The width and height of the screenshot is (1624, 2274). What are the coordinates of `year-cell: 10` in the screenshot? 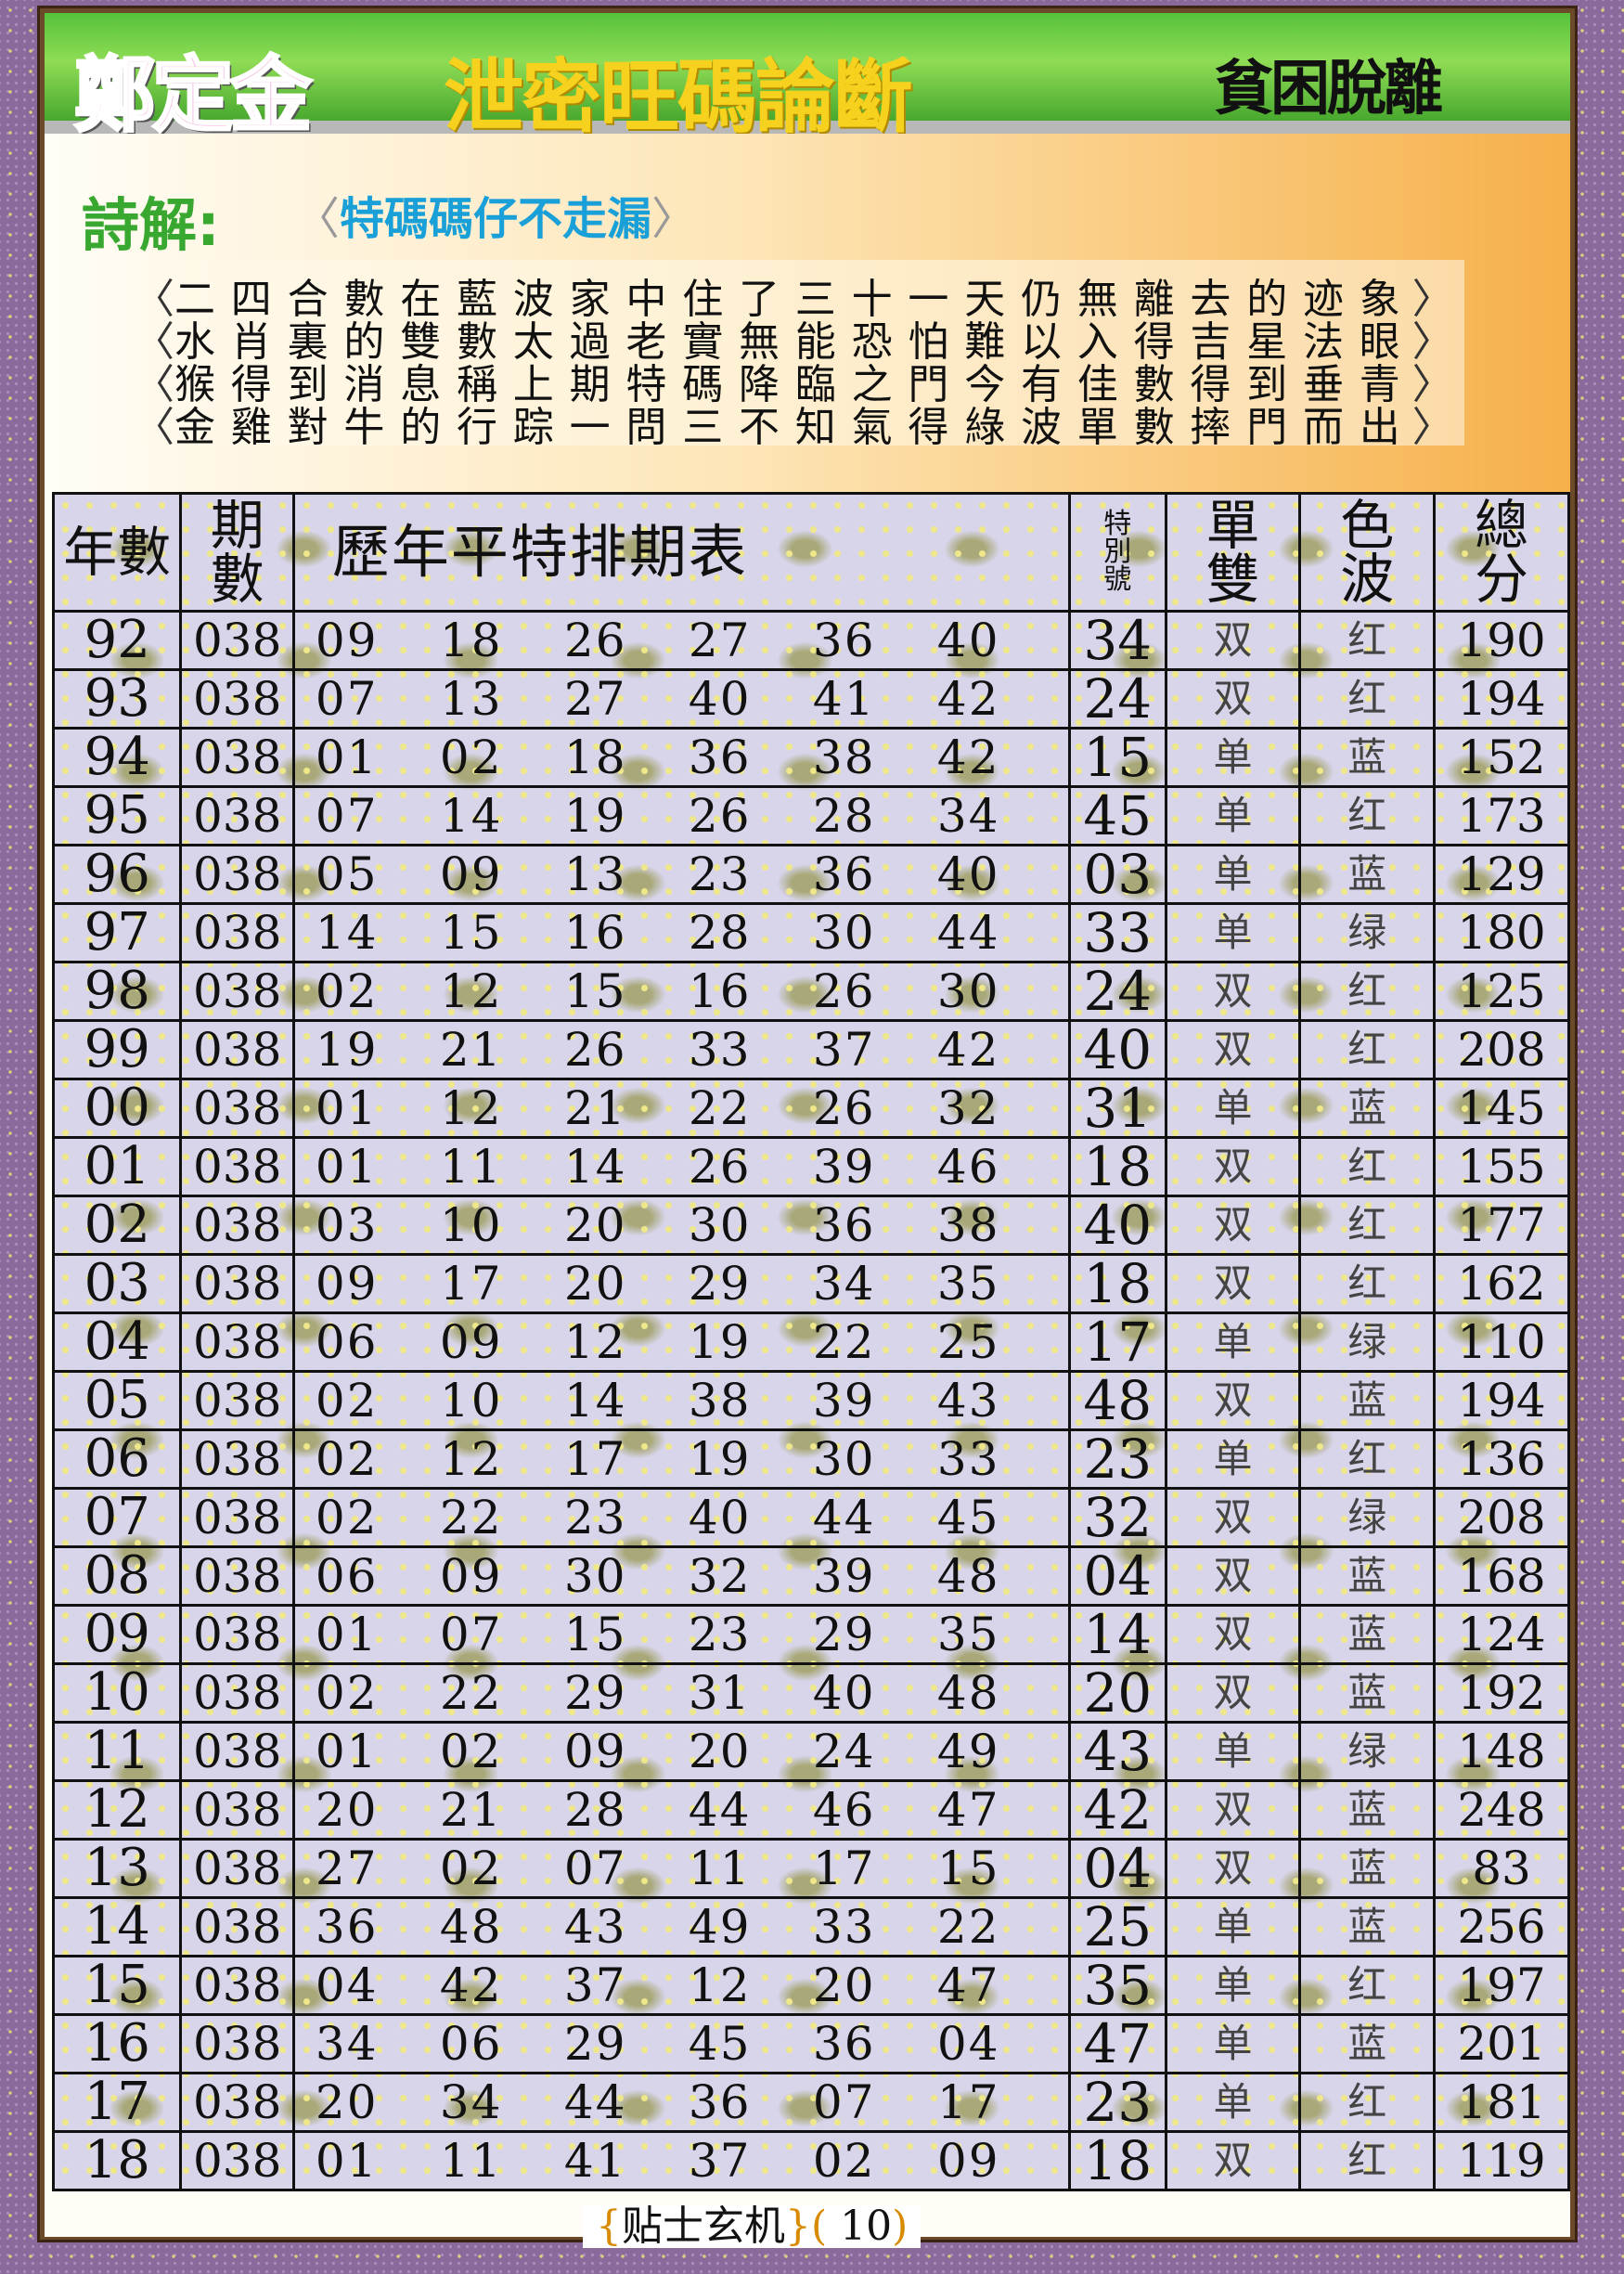 It's located at (117, 1693).